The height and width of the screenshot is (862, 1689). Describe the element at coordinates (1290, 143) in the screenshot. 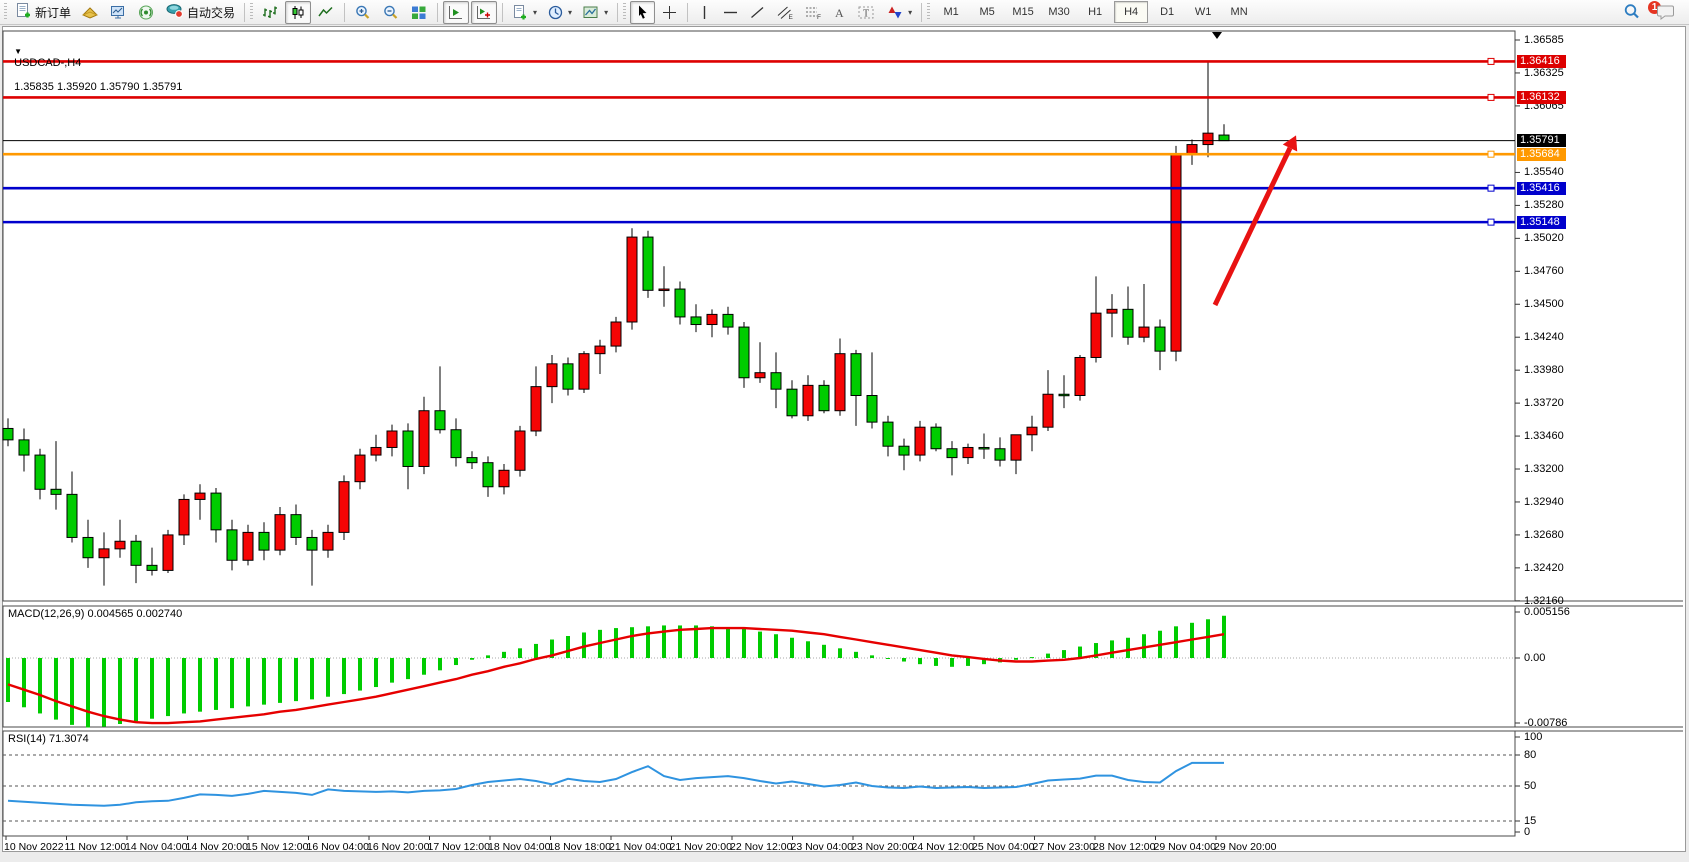

I see `annotation-arrowhead` at that location.